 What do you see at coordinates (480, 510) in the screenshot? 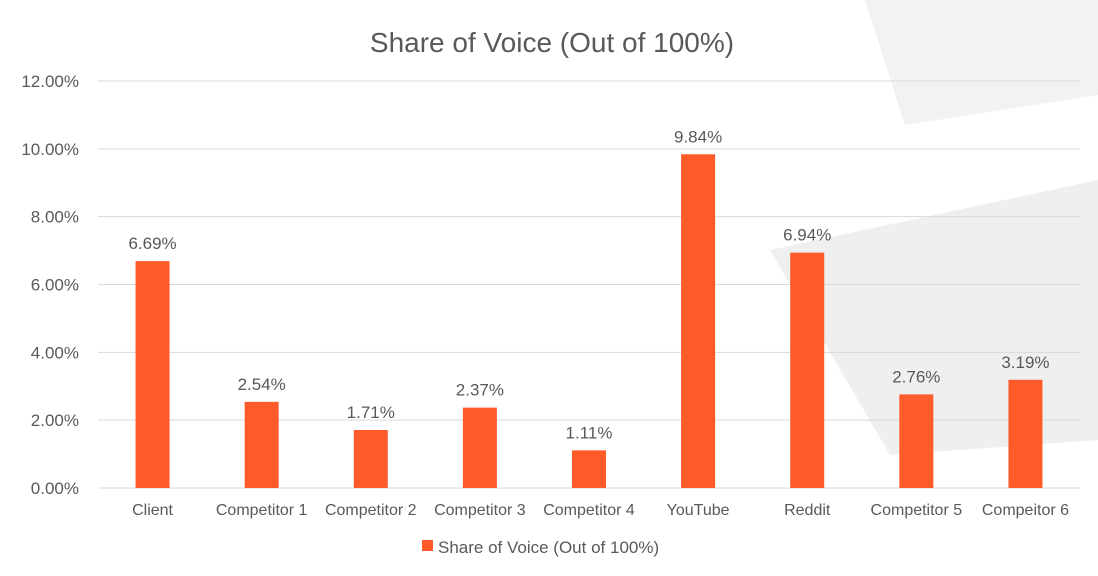
I see `x-category-label: Competitor 3` at bounding box center [480, 510].